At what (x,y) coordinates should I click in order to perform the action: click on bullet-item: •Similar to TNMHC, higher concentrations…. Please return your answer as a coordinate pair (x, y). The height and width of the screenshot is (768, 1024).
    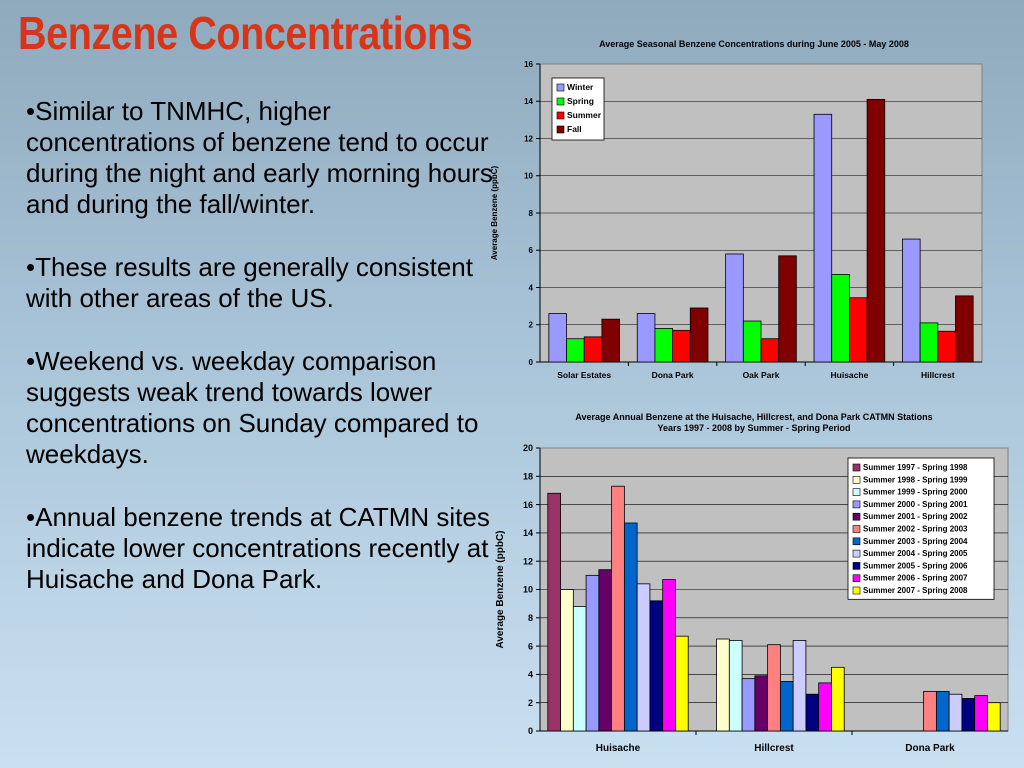
    Looking at the image, I should click on (259, 157).